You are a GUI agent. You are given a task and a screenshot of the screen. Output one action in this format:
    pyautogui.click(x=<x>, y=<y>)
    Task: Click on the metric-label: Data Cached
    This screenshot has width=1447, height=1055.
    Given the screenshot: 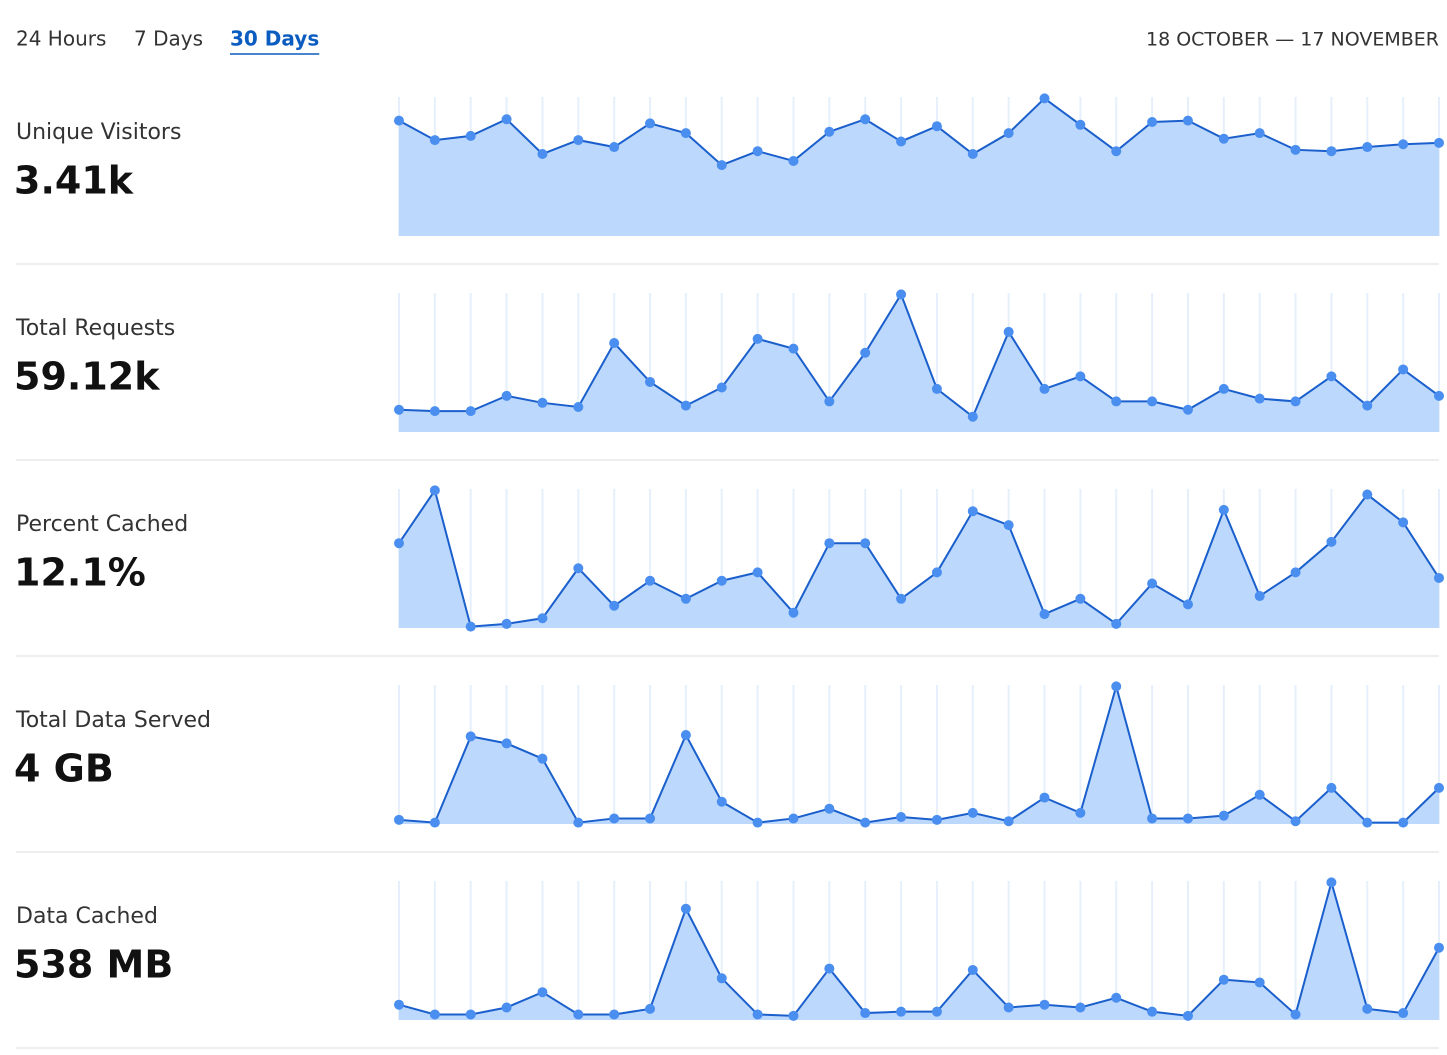 What is the action you would take?
    pyautogui.click(x=87, y=916)
    